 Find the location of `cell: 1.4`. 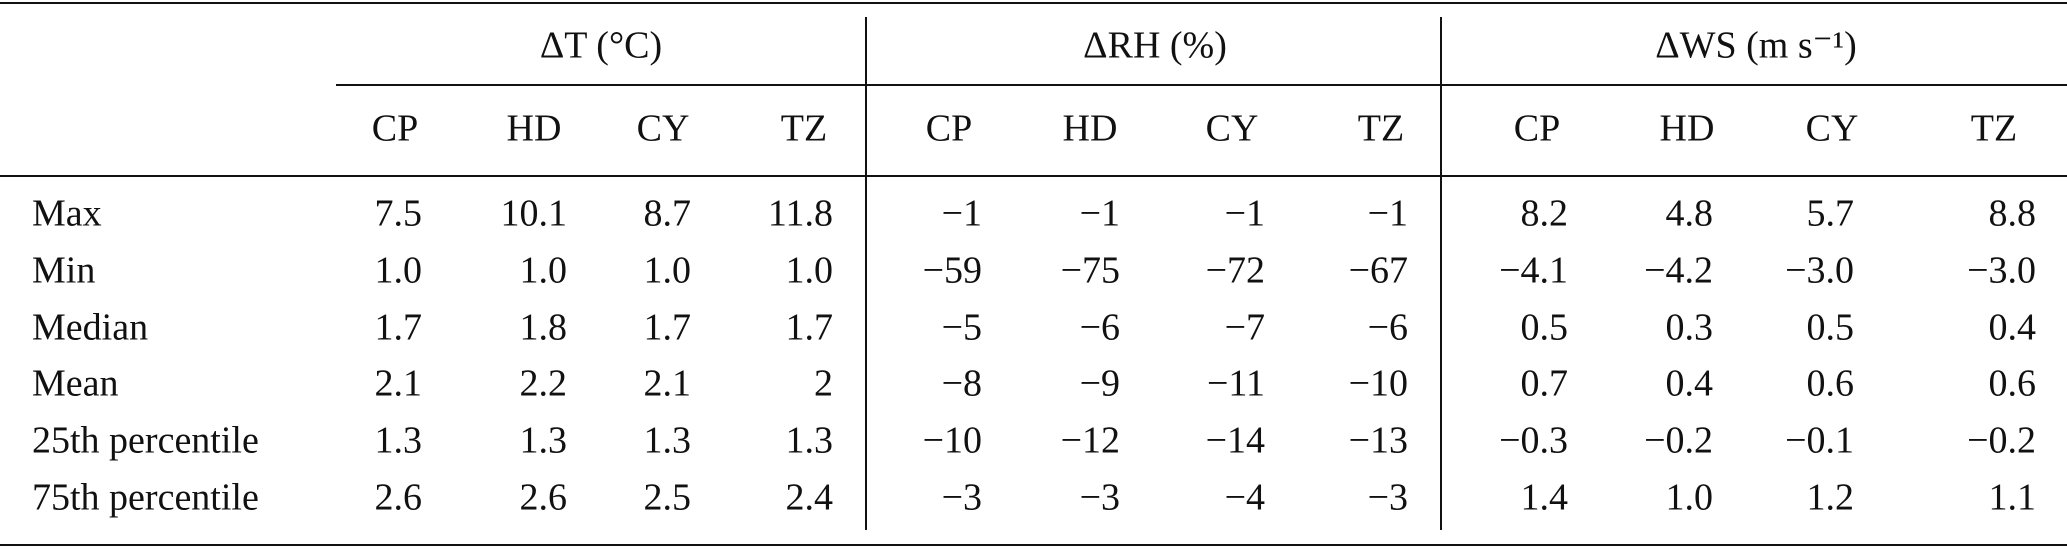

cell: 1.4 is located at coordinates (1545, 498).